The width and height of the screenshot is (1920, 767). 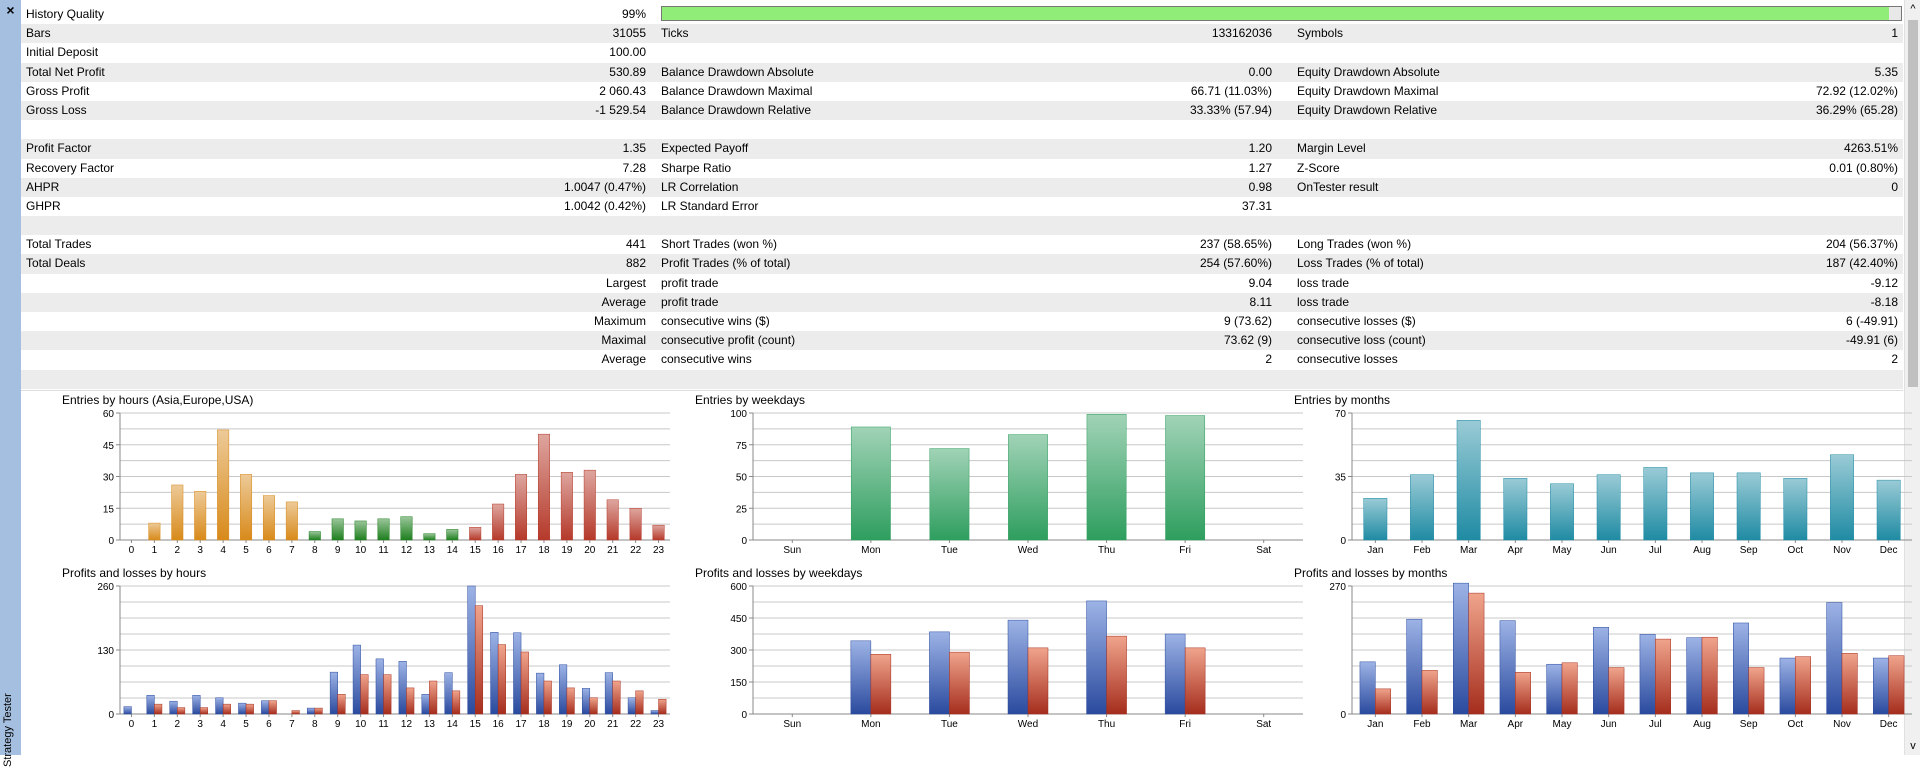 What do you see at coordinates (870, 724) in the screenshot?
I see `x-tick-label: Mon` at bounding box center [870, 724].